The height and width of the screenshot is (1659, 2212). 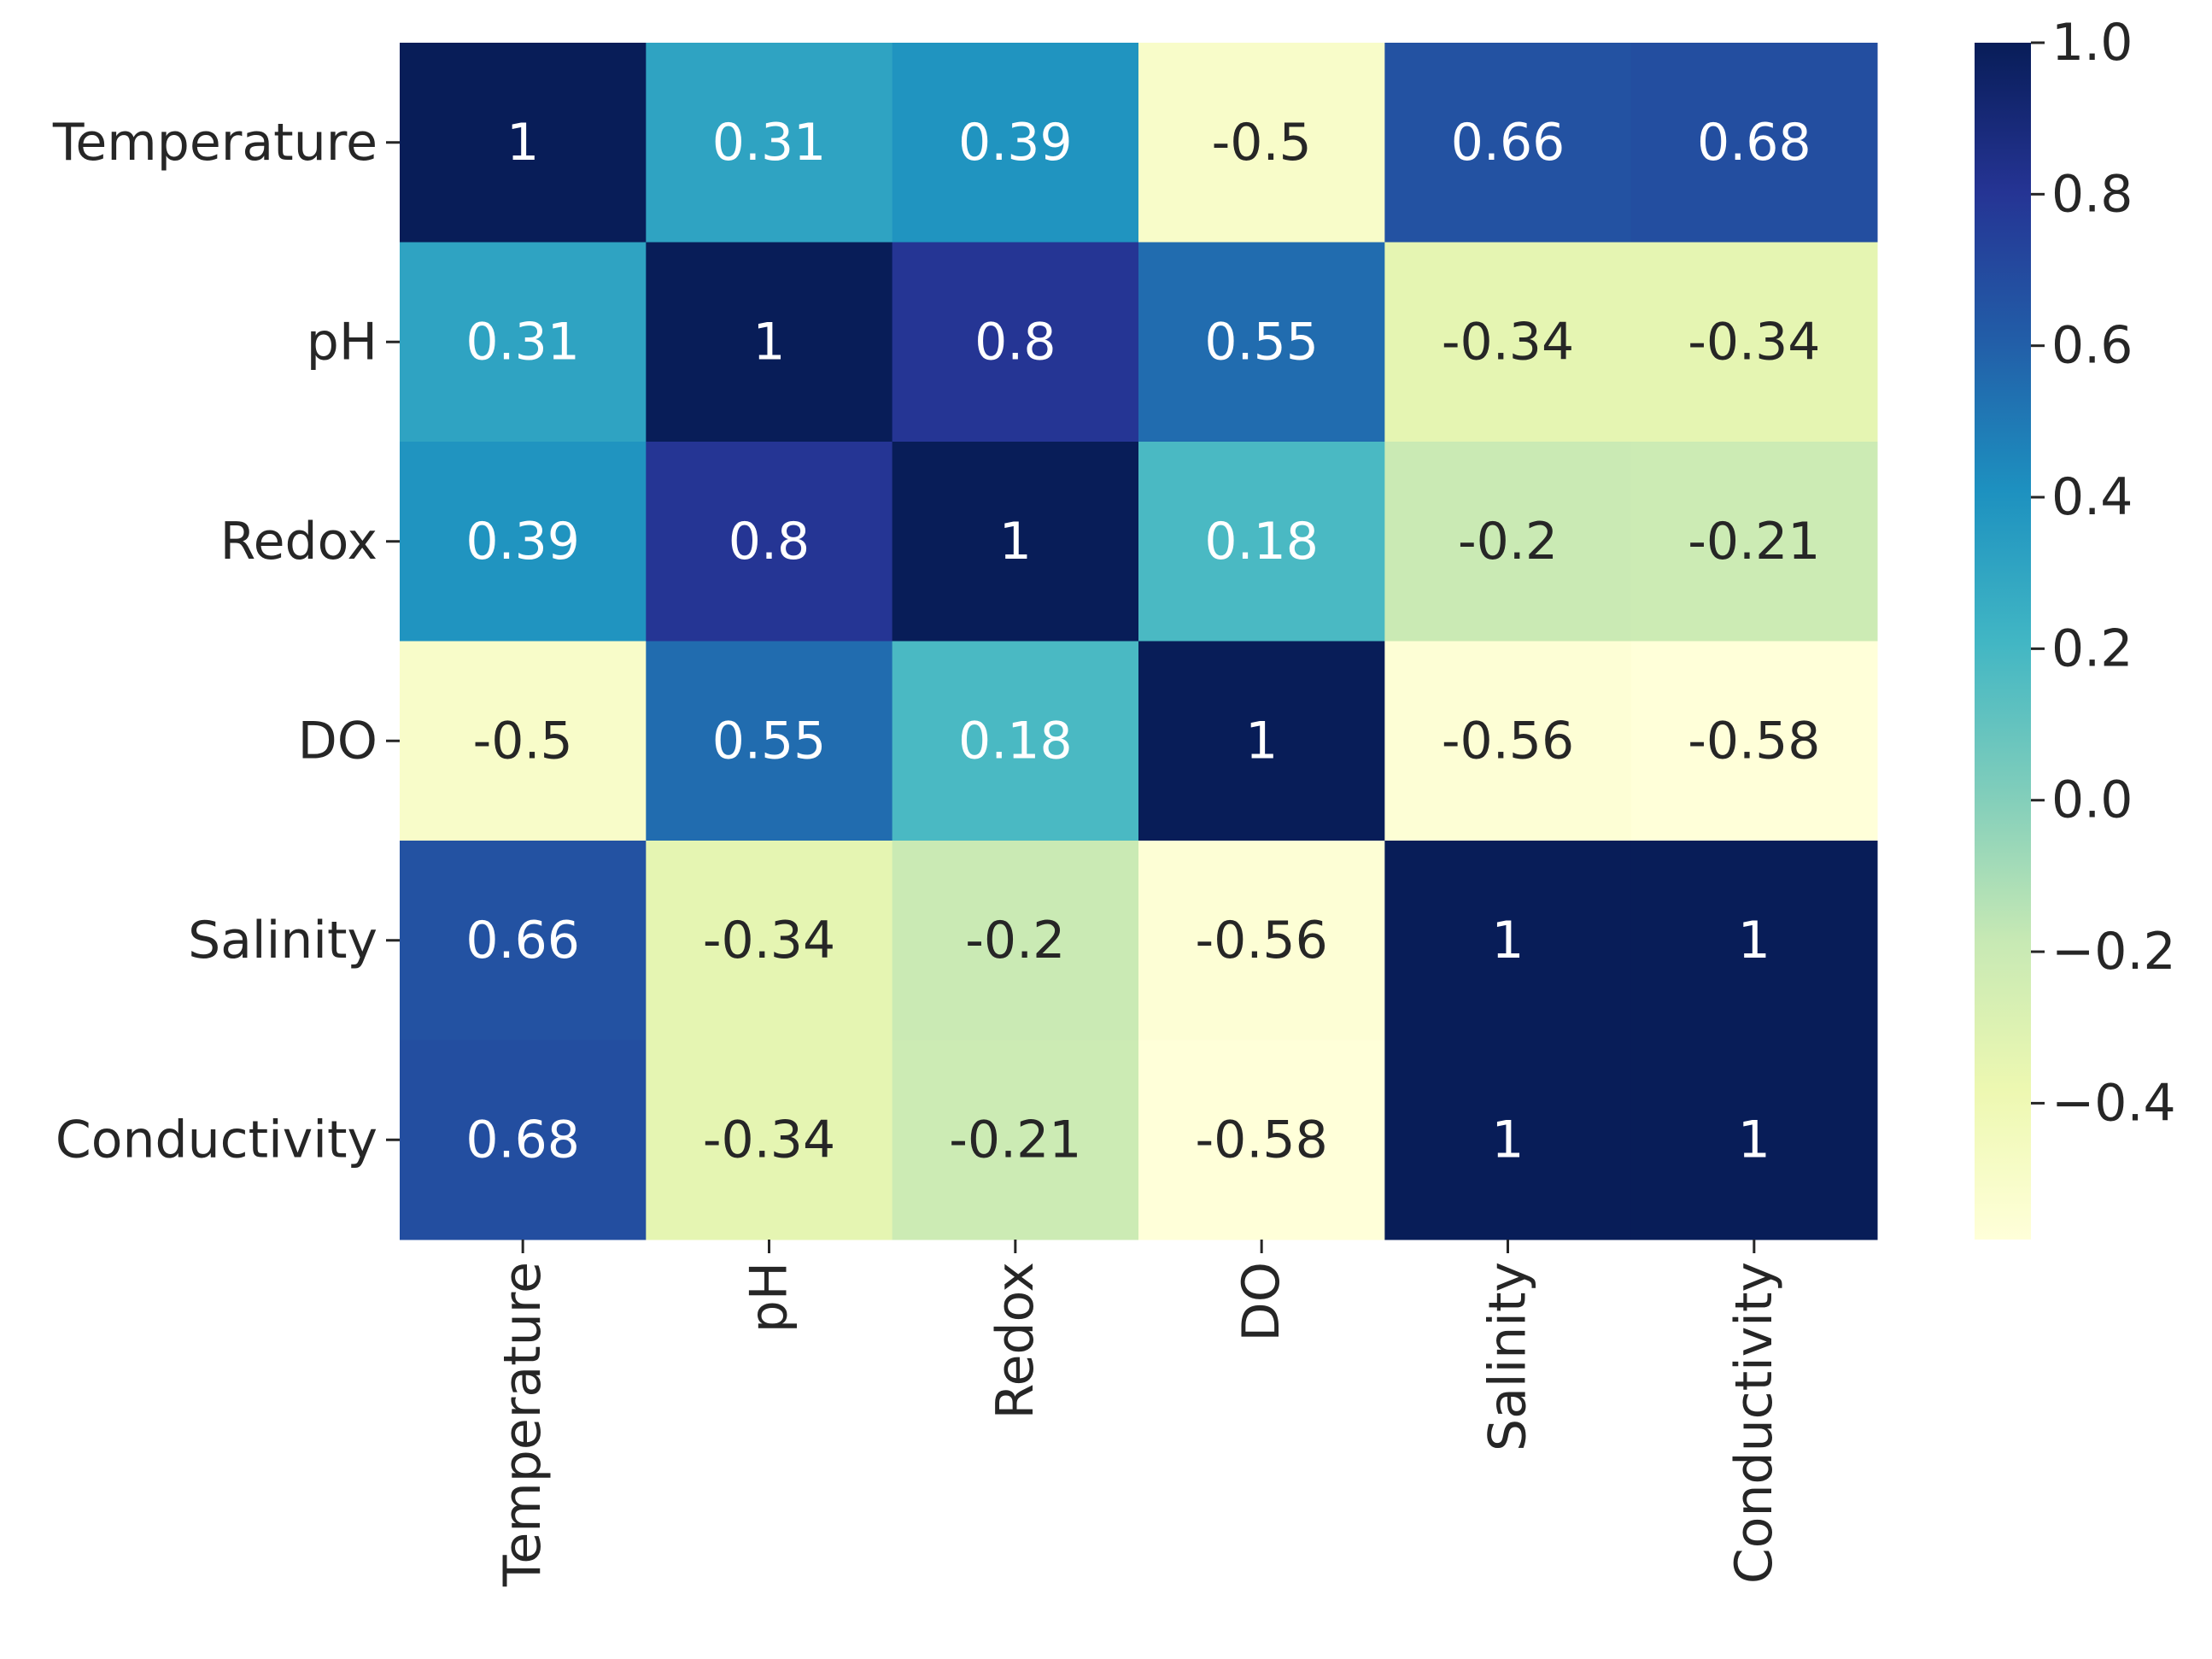 I want to click on colorbar-tick-label: 0.0, so click(x=2092, y=800).